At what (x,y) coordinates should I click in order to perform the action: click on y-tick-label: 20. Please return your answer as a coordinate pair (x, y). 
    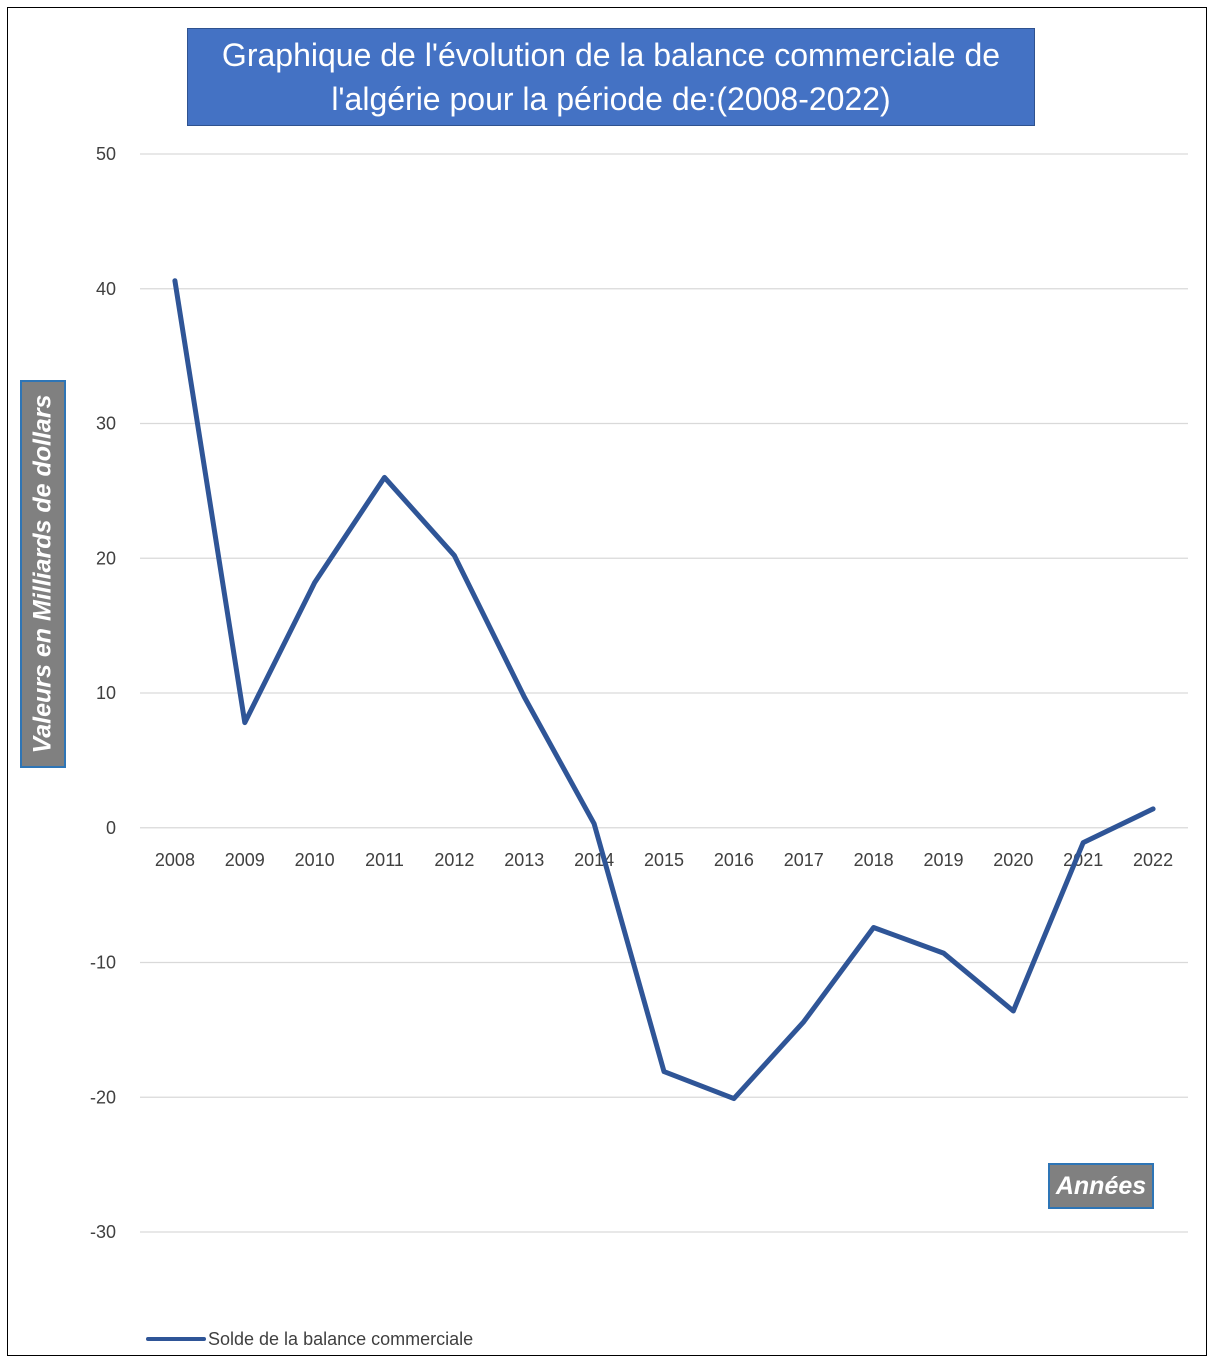
    Looking at the image, I should click on (106, 558).